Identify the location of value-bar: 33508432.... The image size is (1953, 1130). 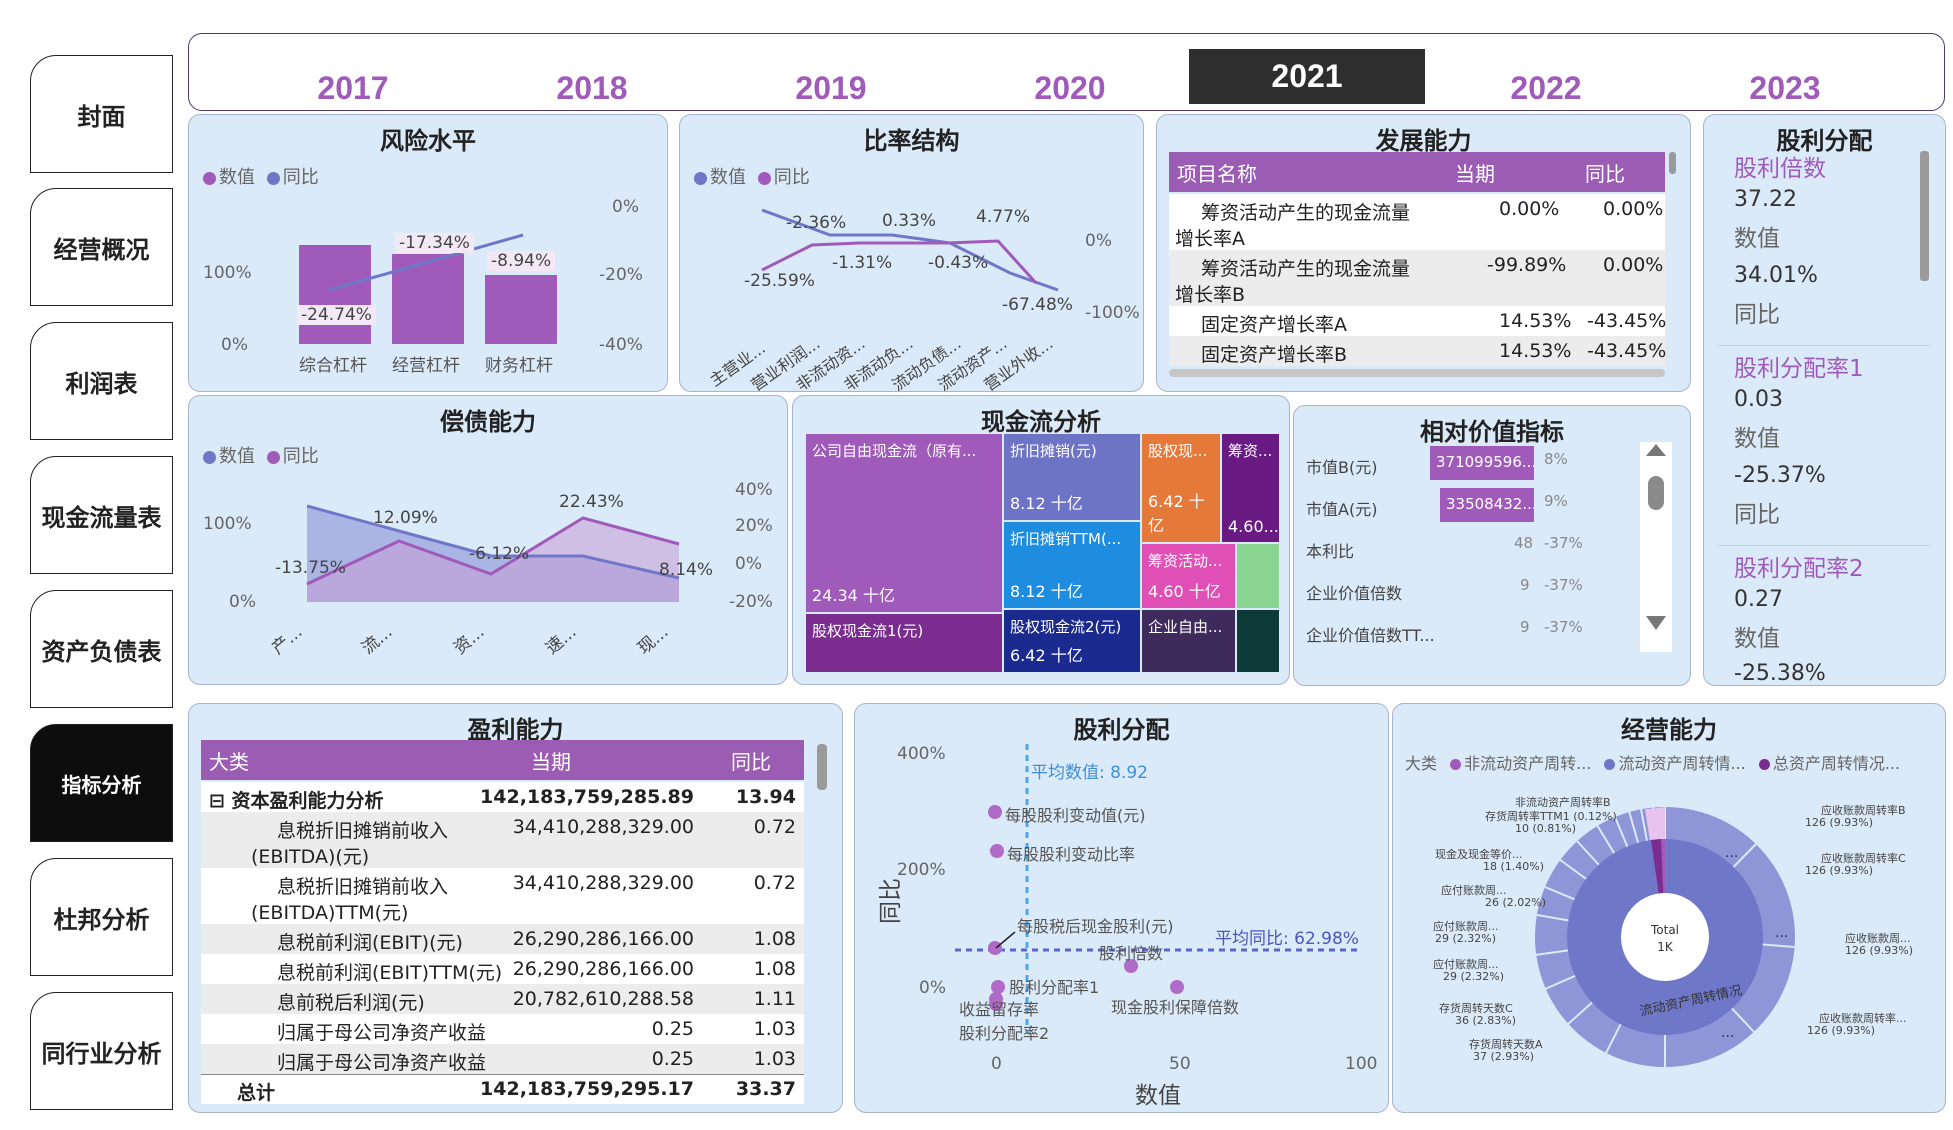
(1487, 505).